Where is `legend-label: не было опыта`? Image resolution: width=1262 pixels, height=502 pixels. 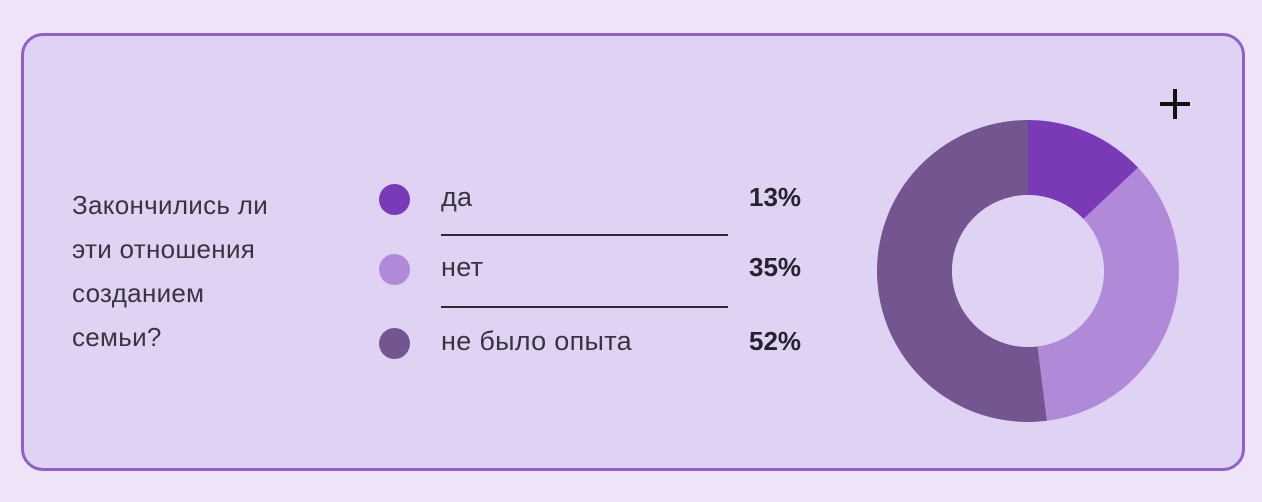
legend-label: не было опыта is located at coordinates (536, 341).